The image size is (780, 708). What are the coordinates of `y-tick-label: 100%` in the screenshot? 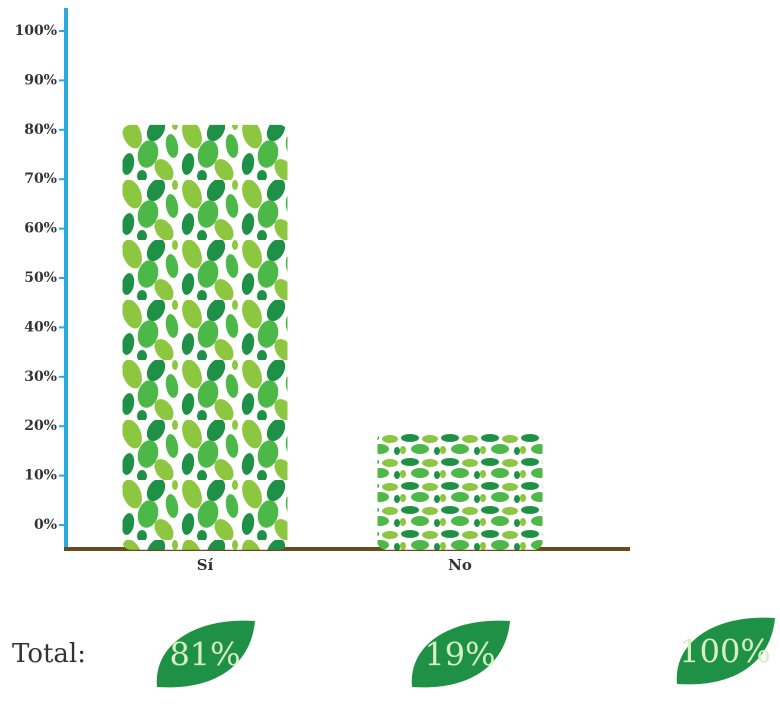 It's located at (35, 31).